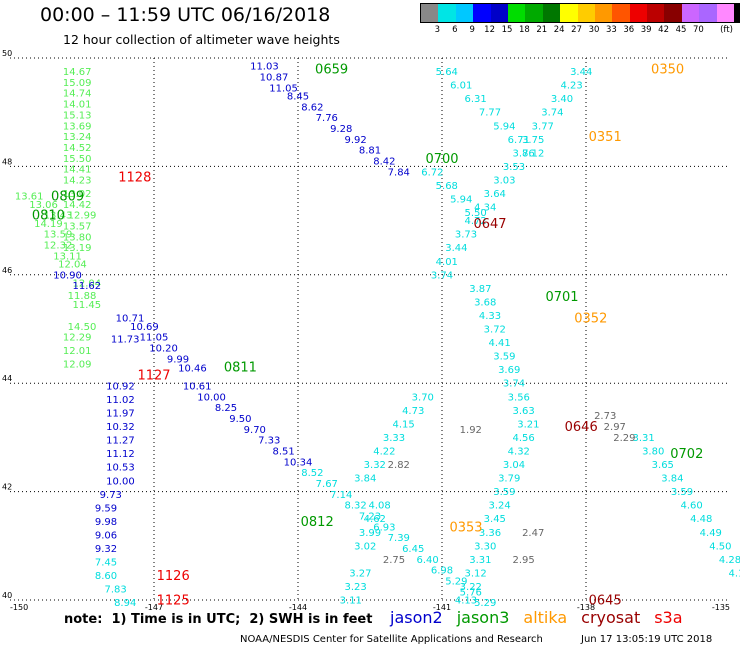  Describe the element at coordinates (571, 86) in the screenshot. I see `wave-height-value: 4.23` at that location.